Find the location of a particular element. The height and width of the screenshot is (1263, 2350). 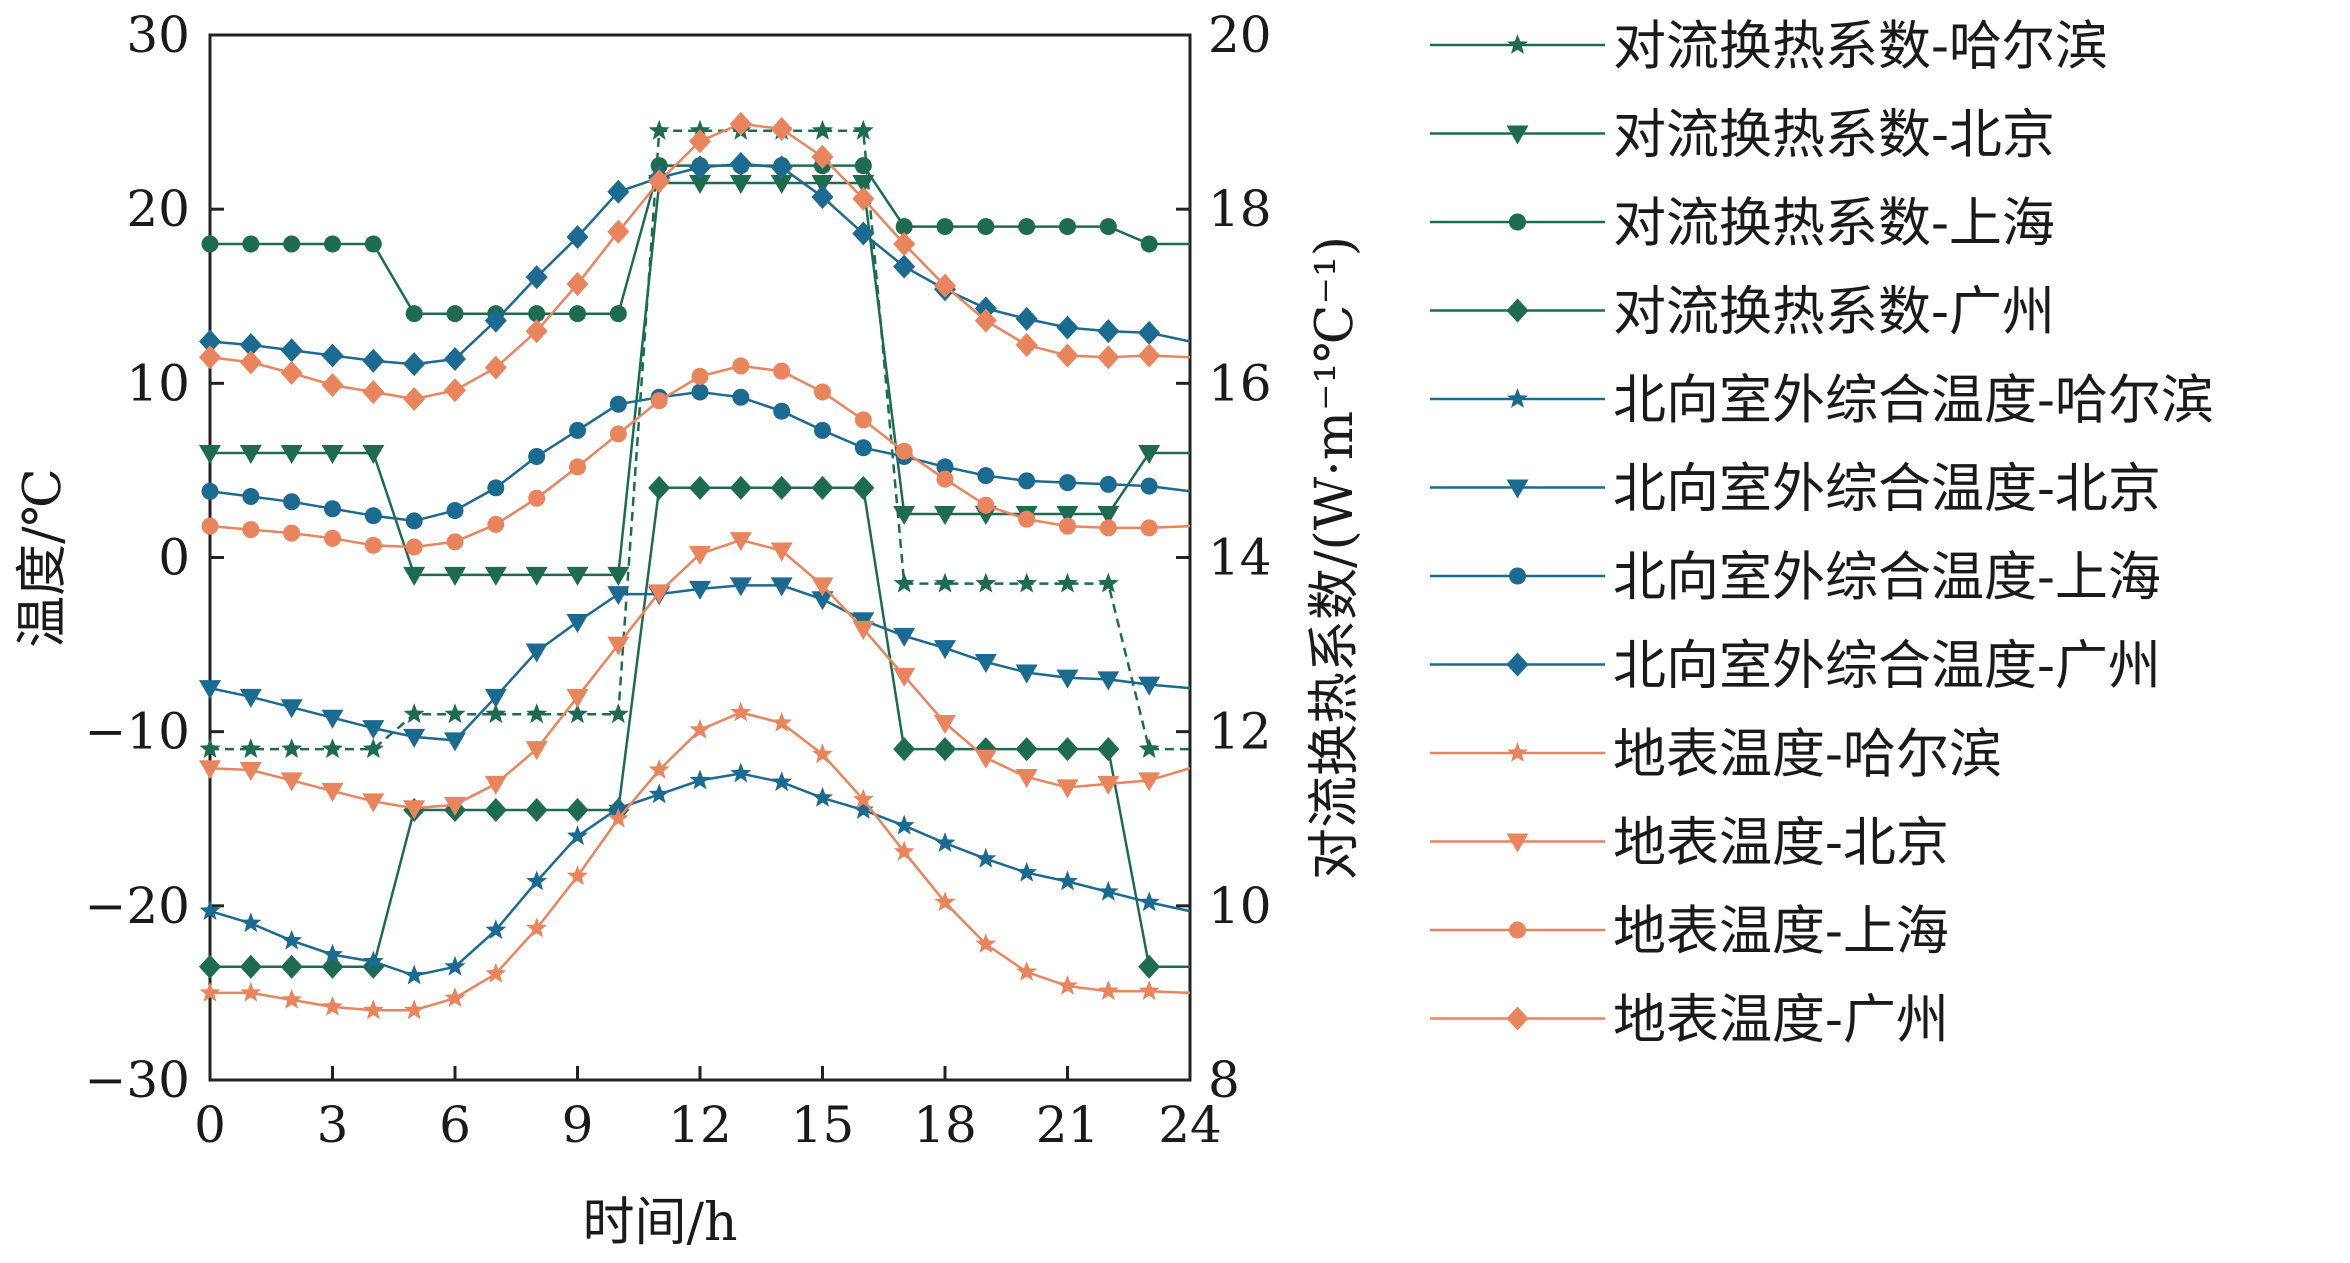

x-tick-label: 0 is located at coordinates (210, 1125).